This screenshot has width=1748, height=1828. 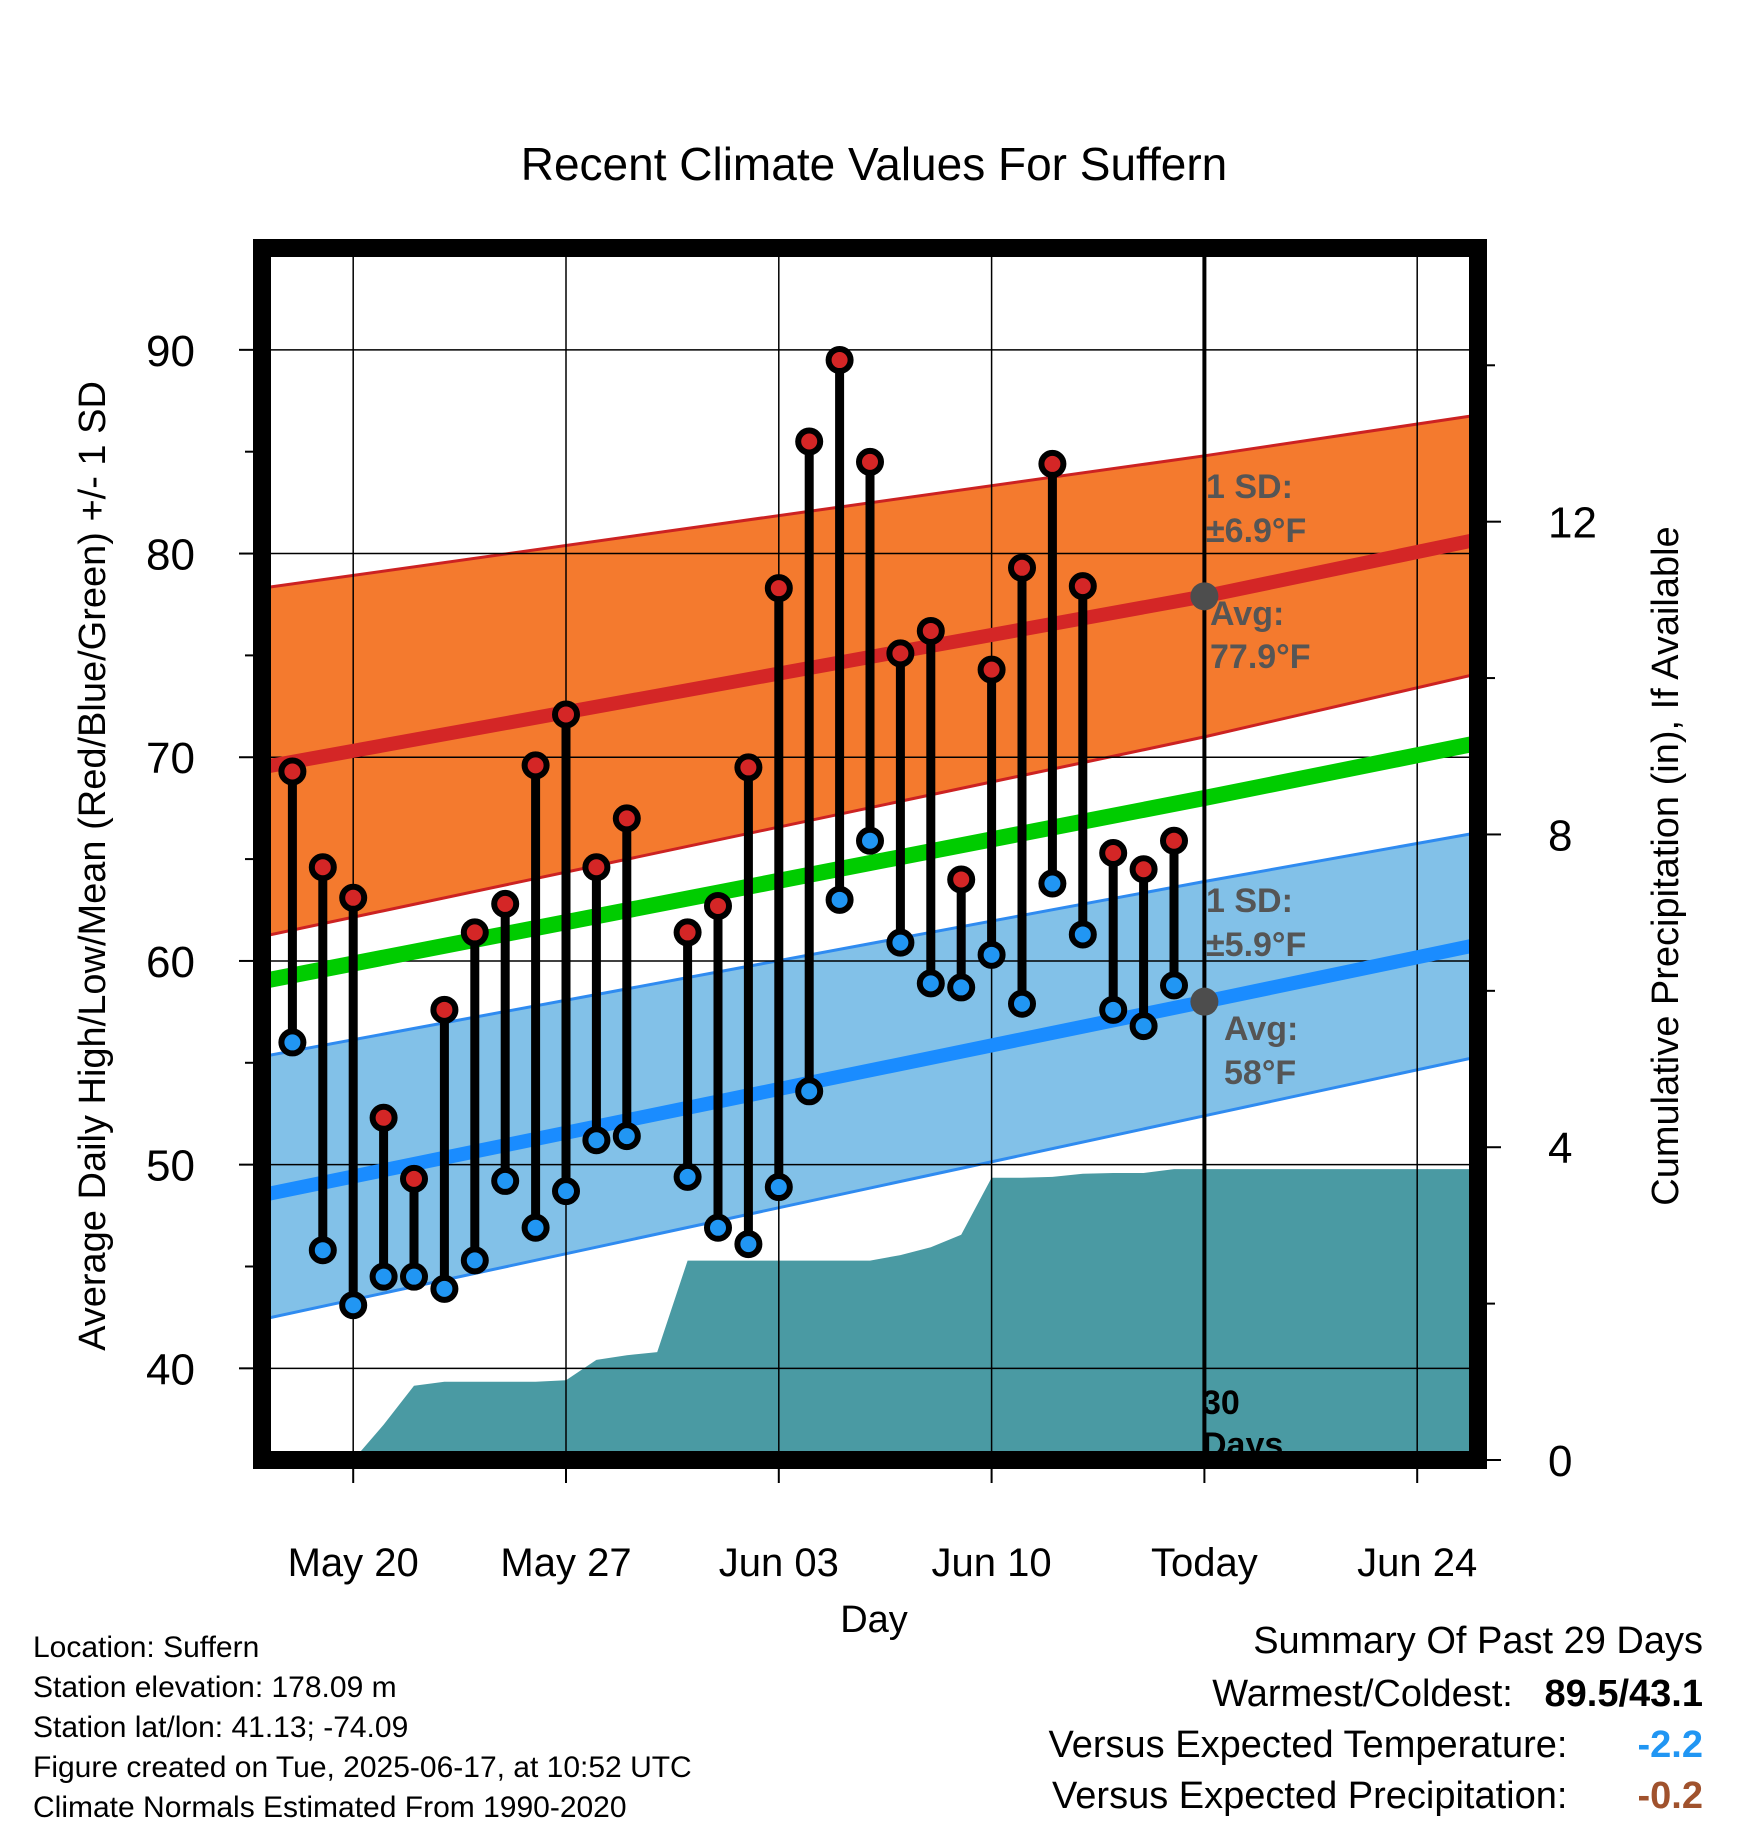 I want to click on y2-tick-label: 12, so click(x=1572, y=523).